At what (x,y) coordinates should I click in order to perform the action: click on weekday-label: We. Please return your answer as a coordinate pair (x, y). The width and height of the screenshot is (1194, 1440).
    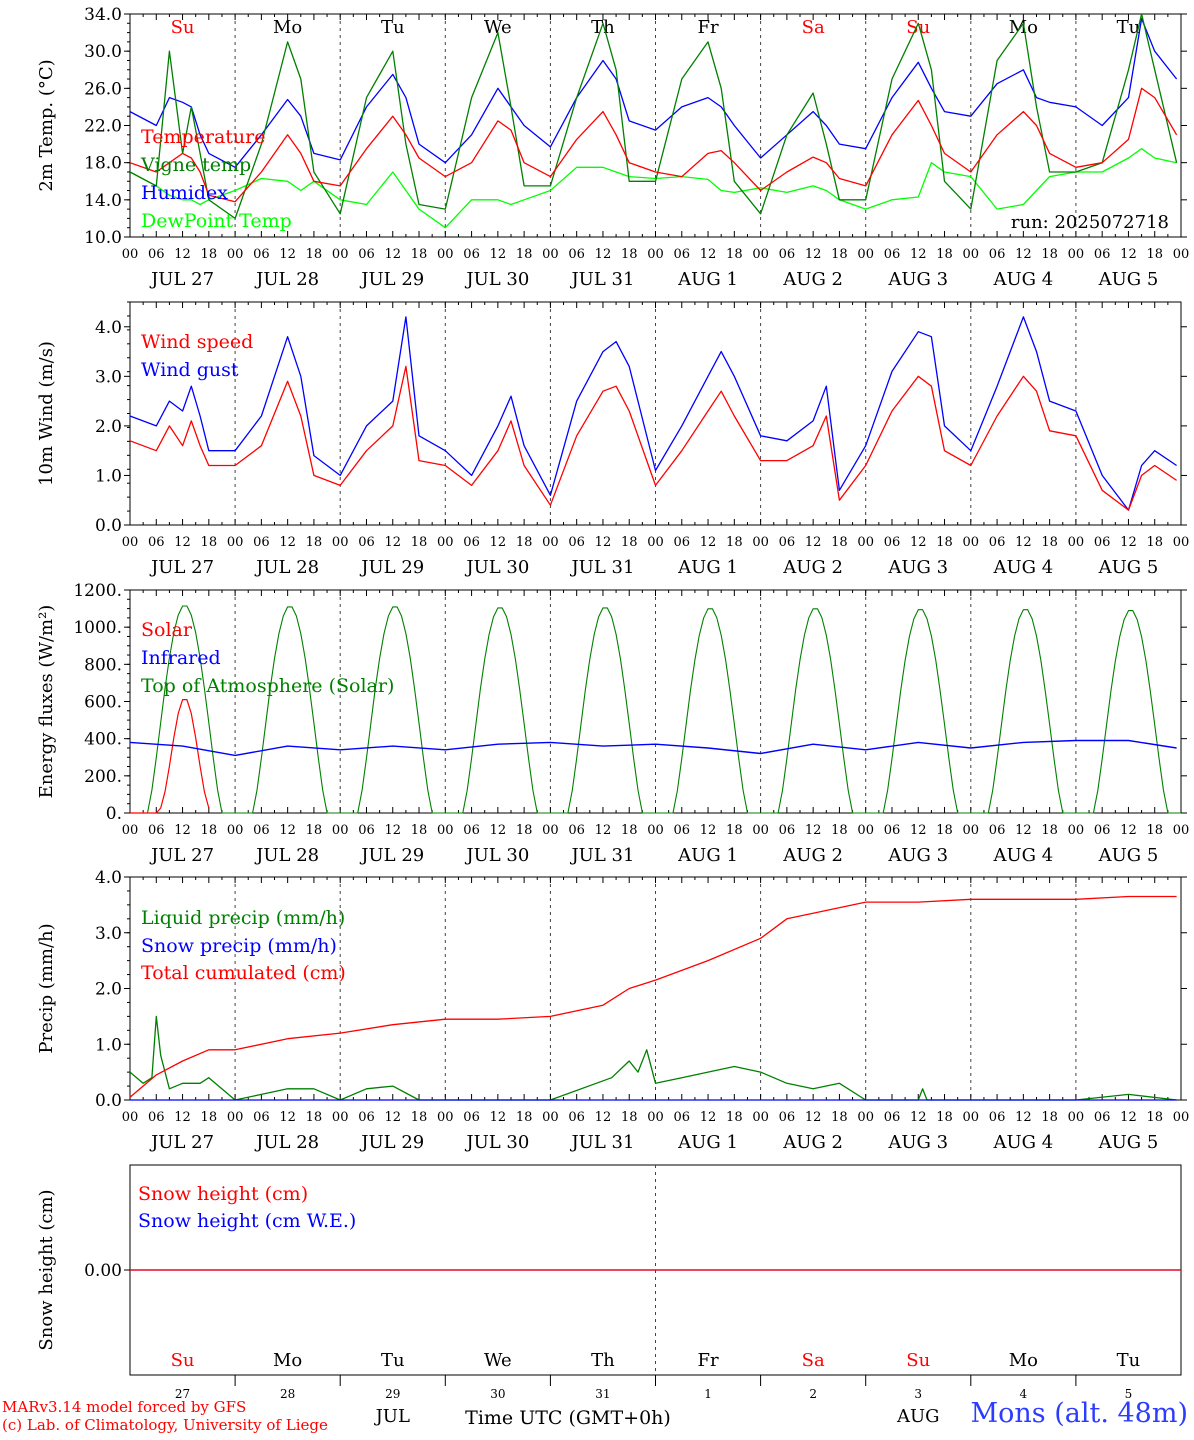
    Looking at the image, I should click on (498, 1360).